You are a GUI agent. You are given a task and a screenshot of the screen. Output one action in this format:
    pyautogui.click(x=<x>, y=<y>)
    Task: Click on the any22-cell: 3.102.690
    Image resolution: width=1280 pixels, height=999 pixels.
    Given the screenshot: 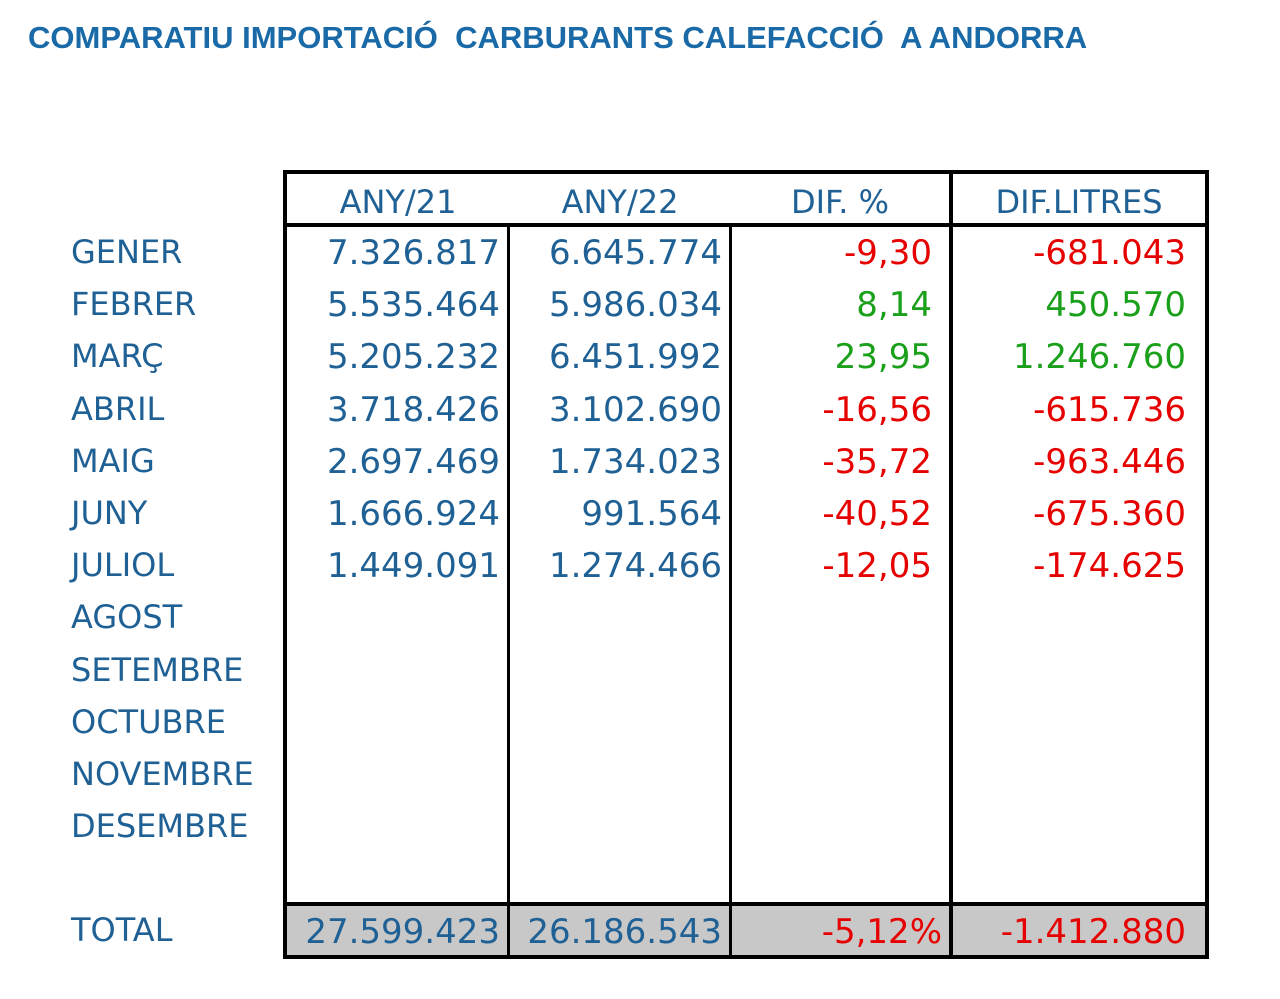 What is the action you would take?
    pyautogui.click(x=635, y=409)
    